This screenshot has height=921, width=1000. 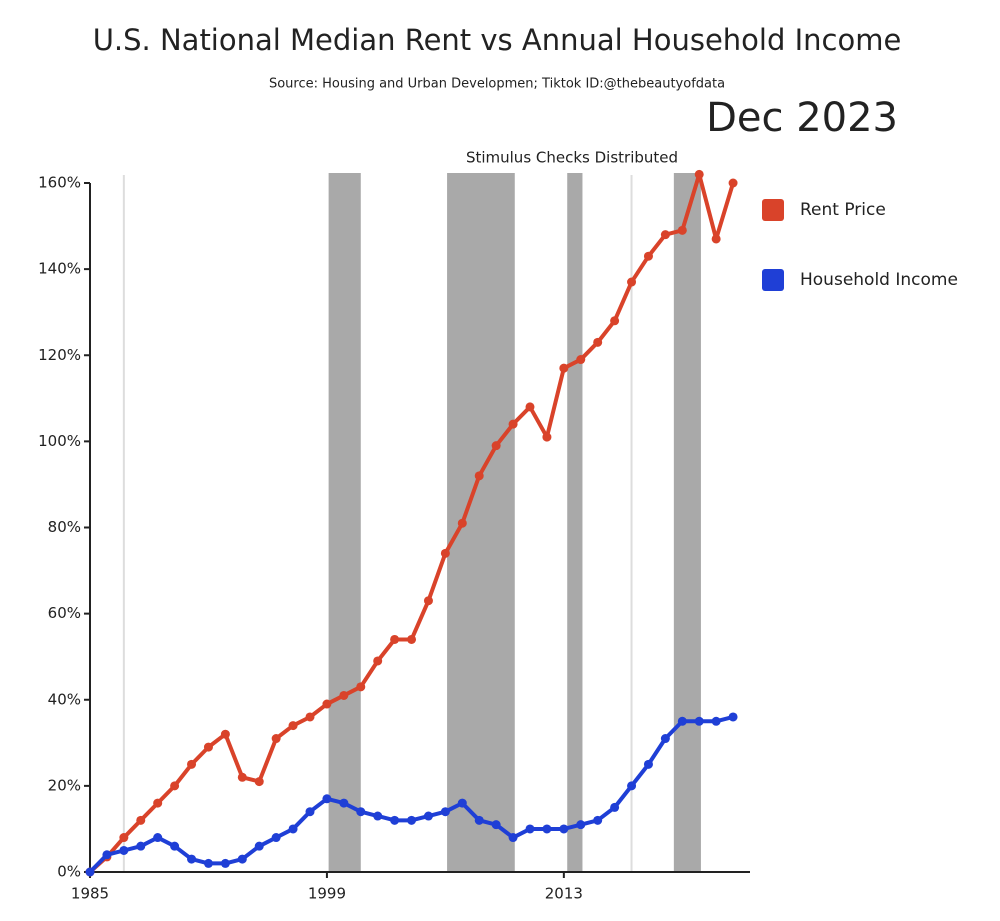 I want to click on x-tick-label: 2013, so click(x=564, y=894).